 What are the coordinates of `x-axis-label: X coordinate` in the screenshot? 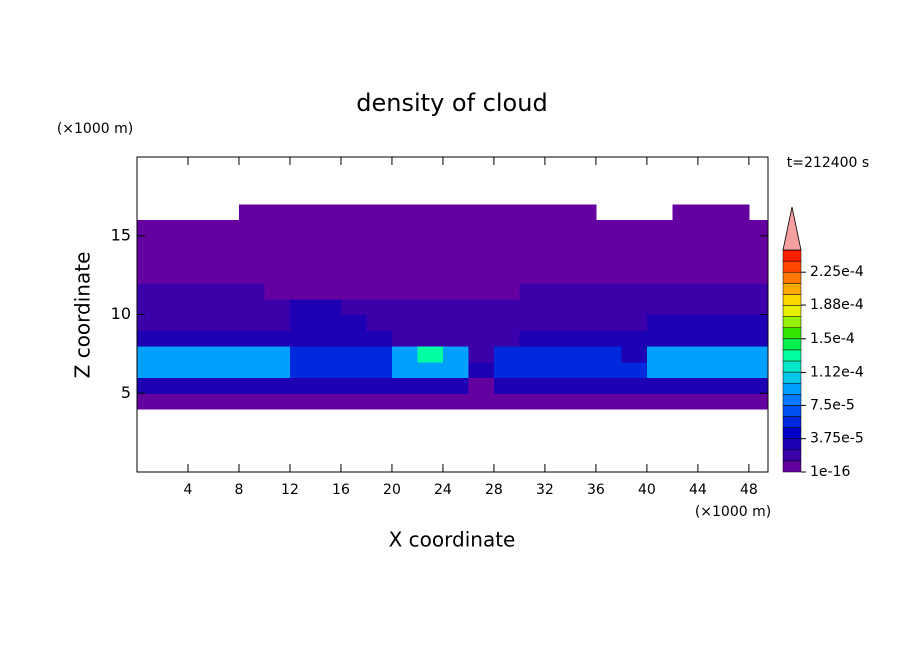 It's located at (452, 540).